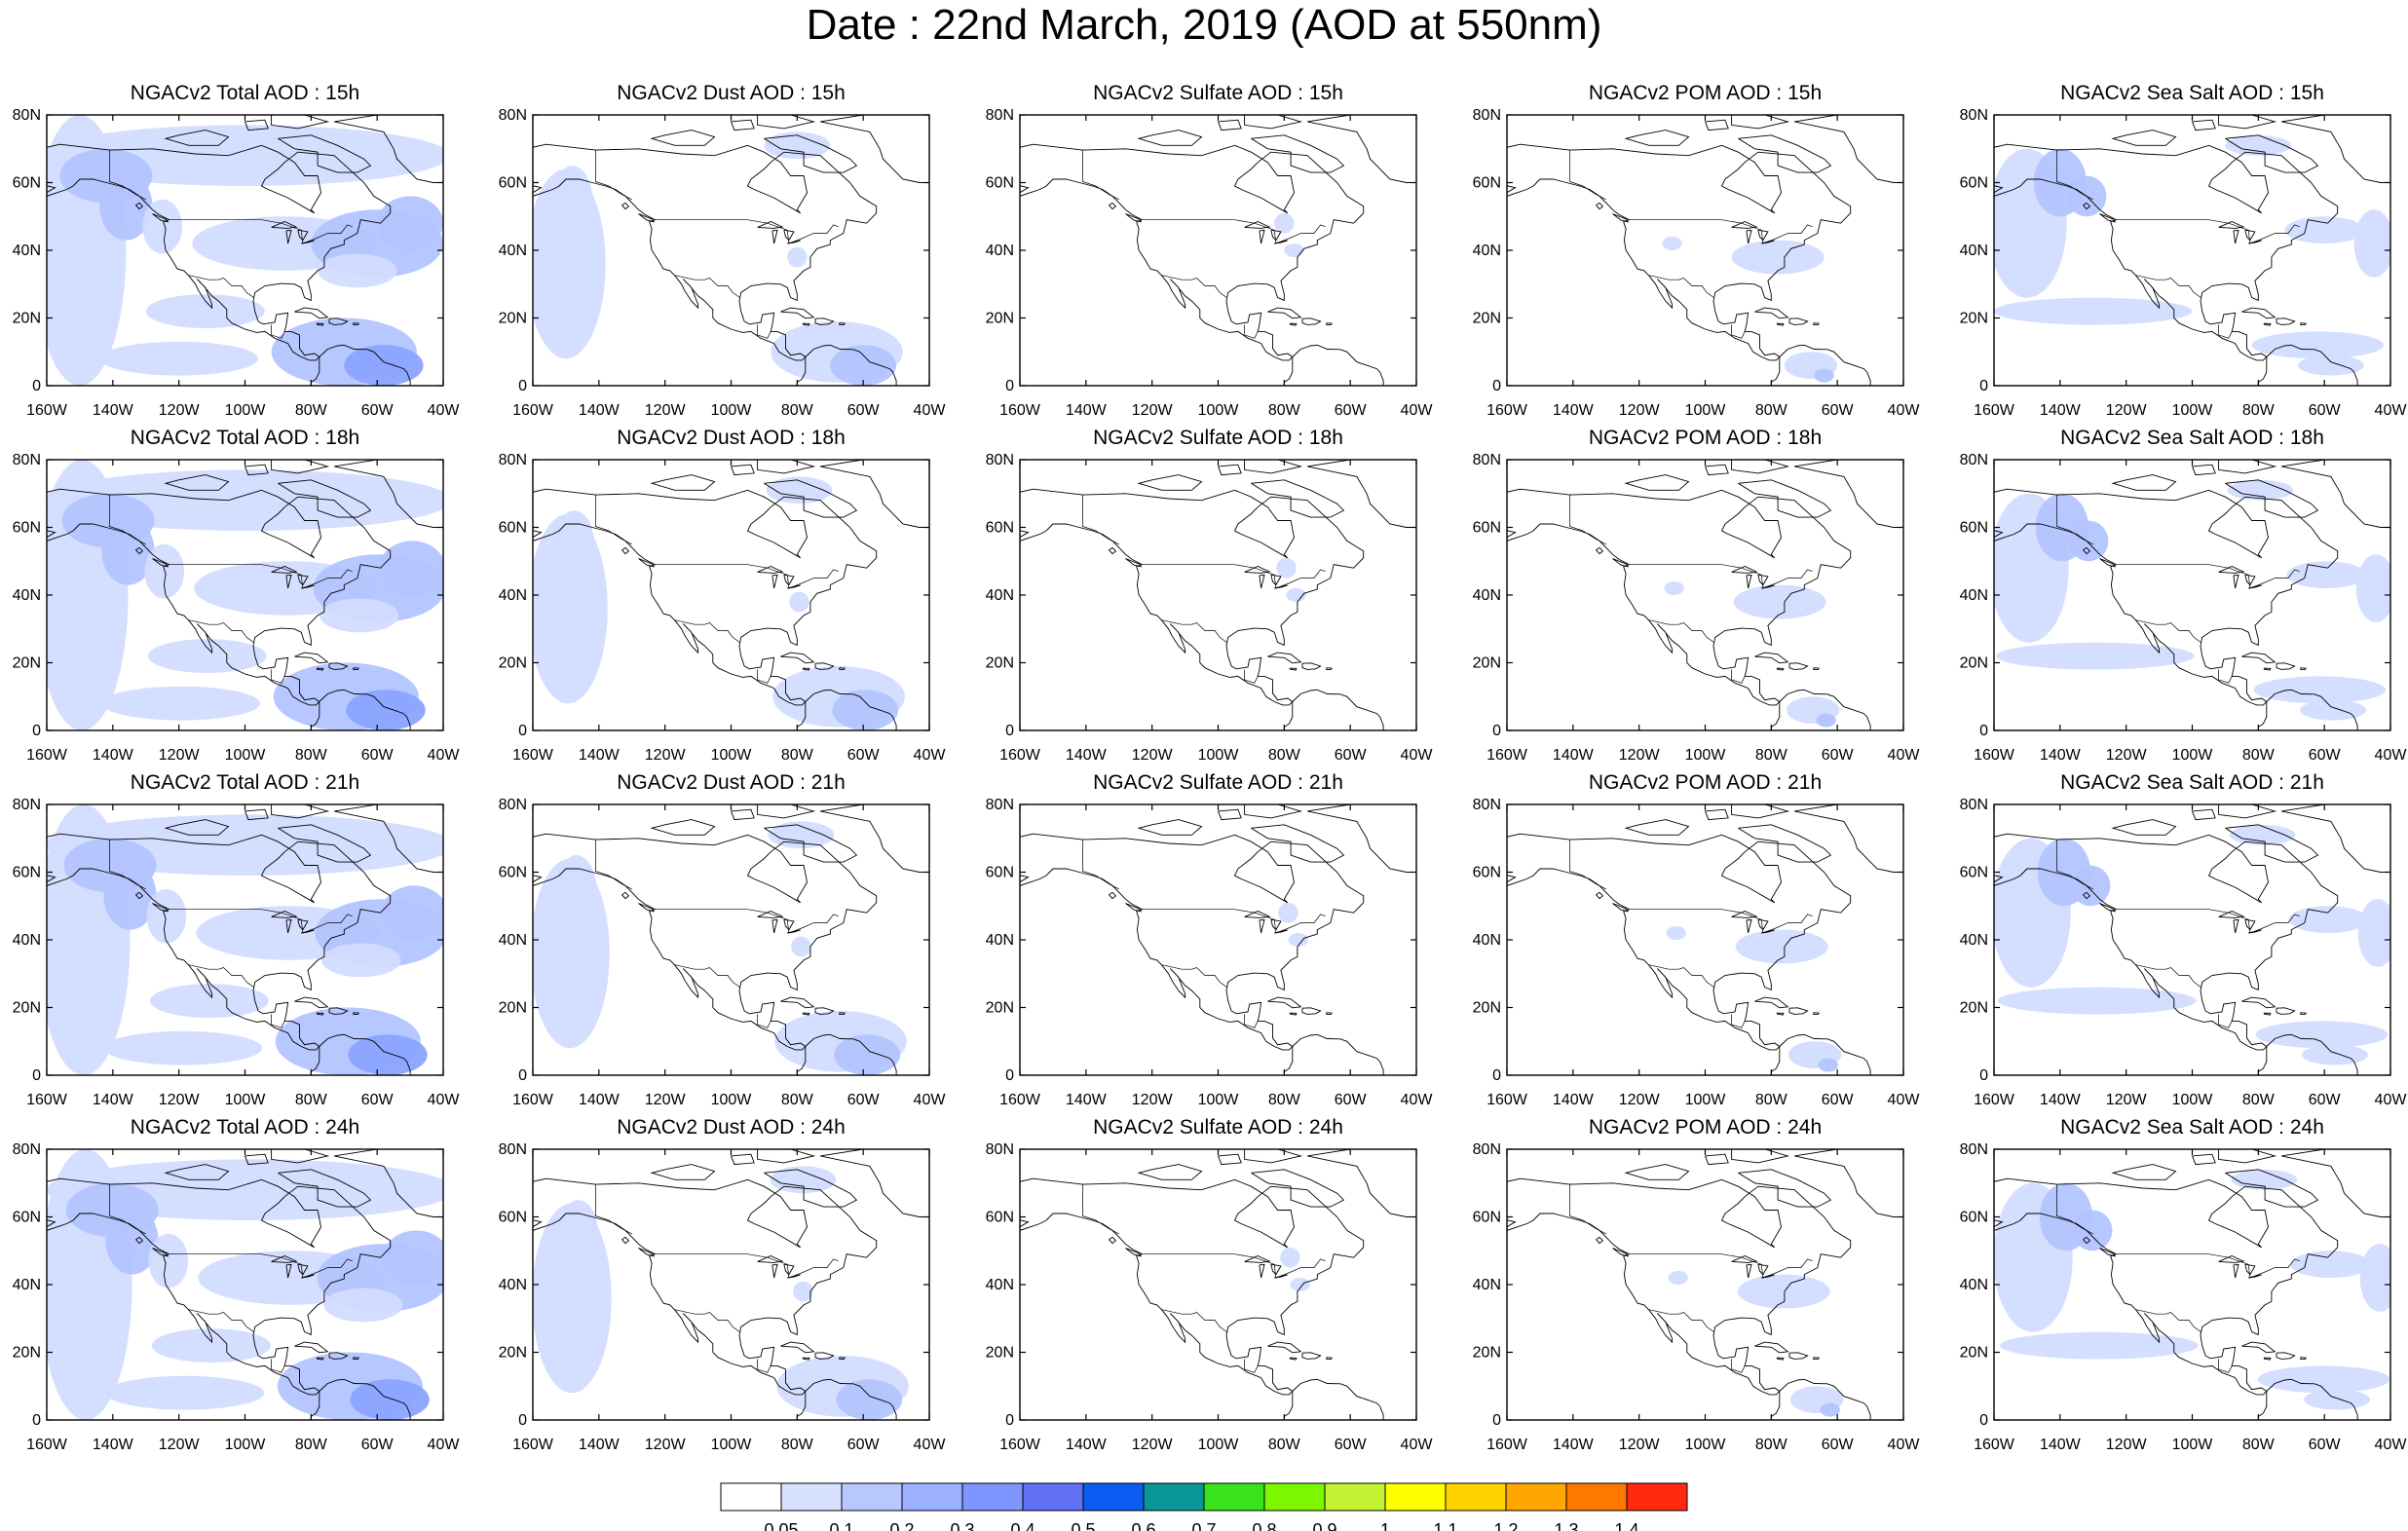 Image resolution: width=2408 pixels, height=1531 pixels. Describe the element at coordinates (1218, 438) in the screenshot. I see `panel-title: NGACv2 Sulfate AOD : 18h` at that location.